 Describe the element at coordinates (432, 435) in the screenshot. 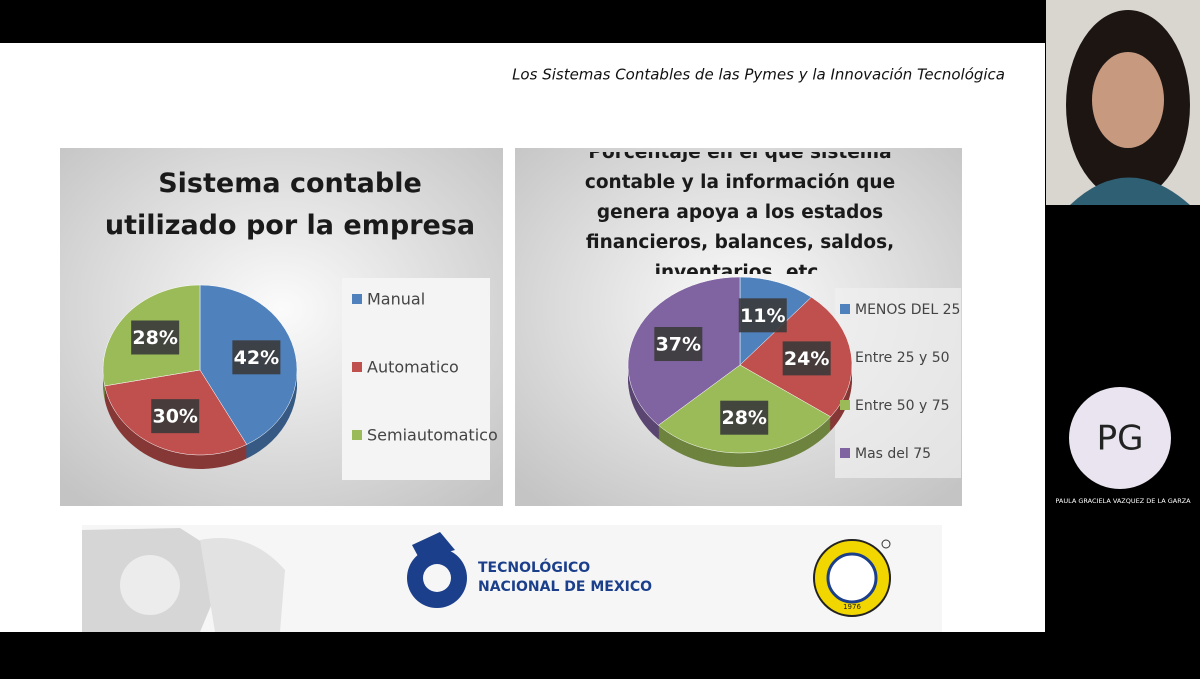

I see `legend-label: Semiautomatico` at that location.